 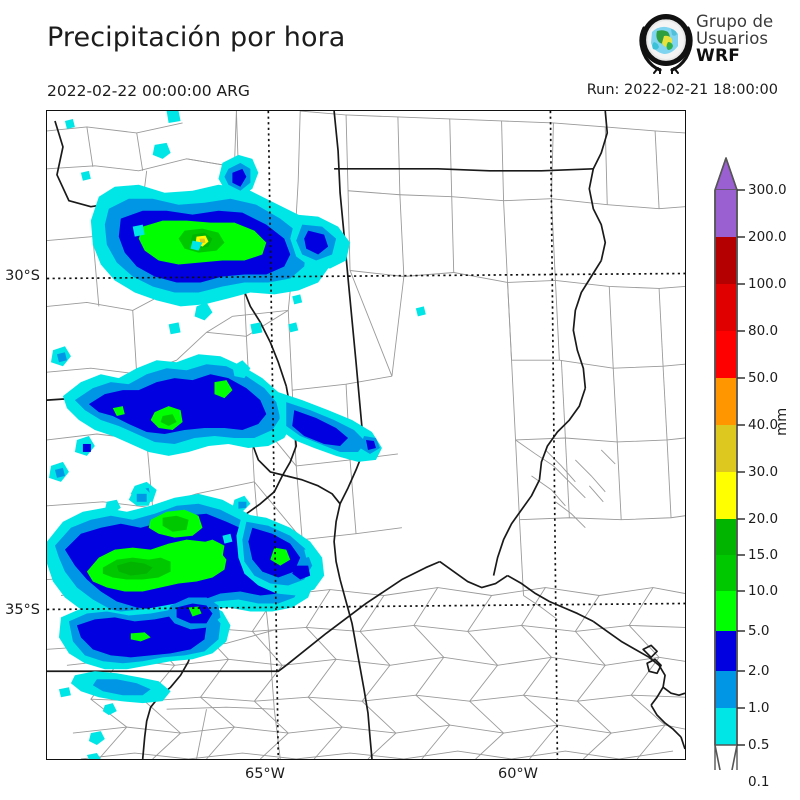 What do you see at coordinates (767, 237) in the screenshot?
I see `cbar-label-200: 200.0` at bounding box center [767, 237].